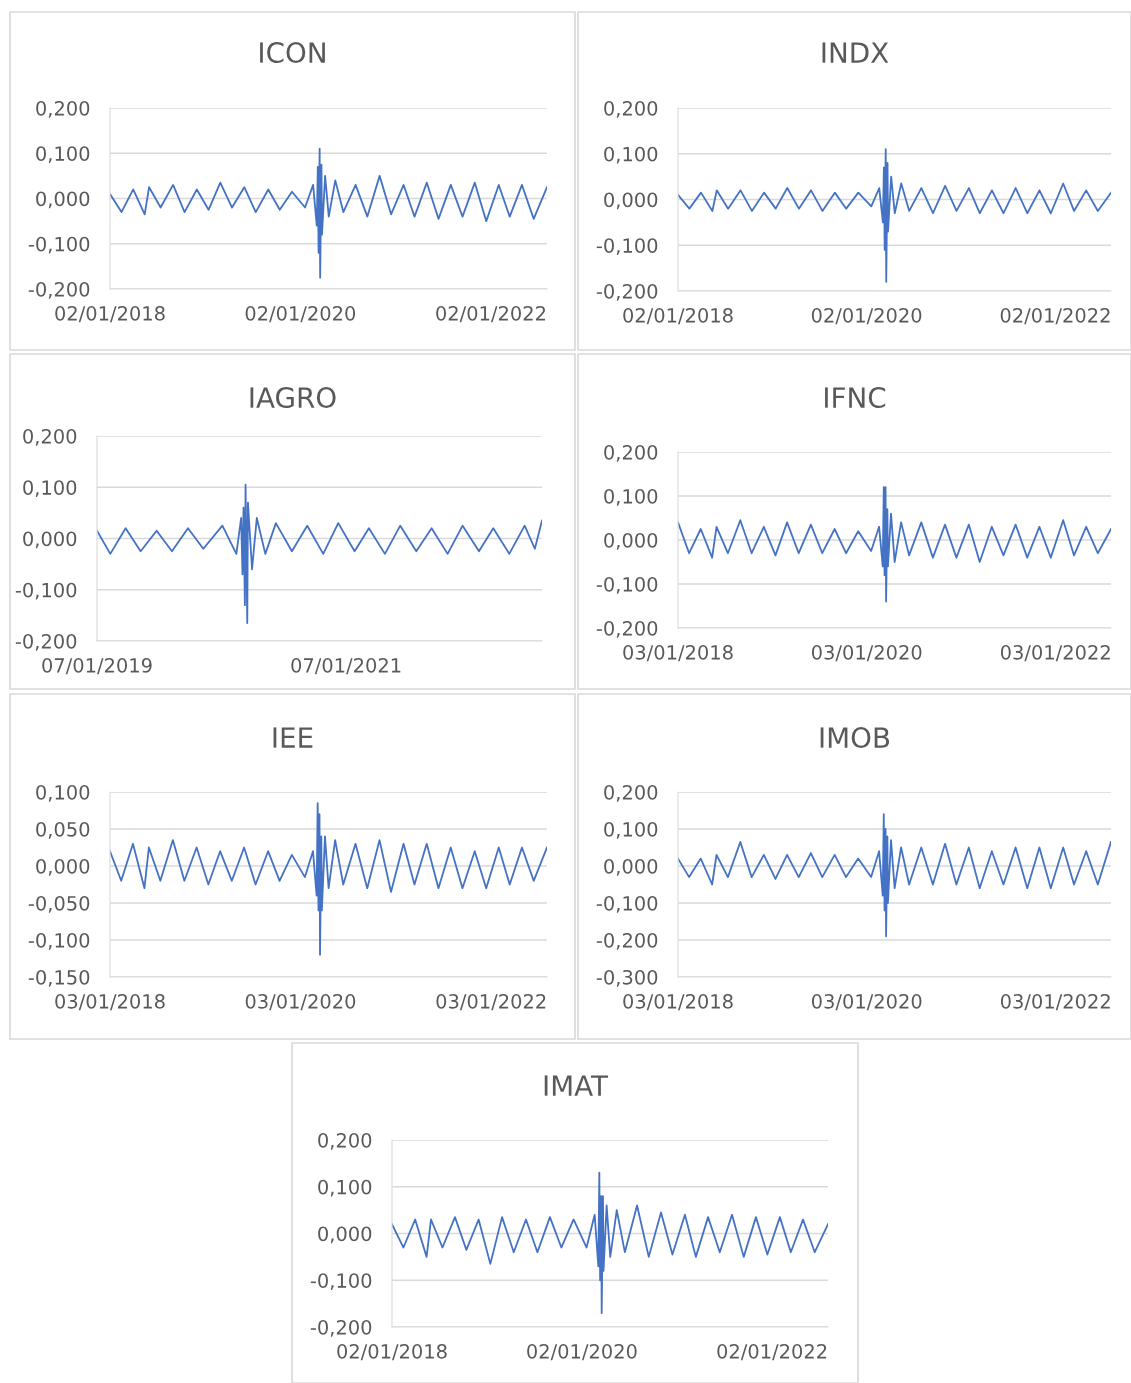 This screenshot has width=1131, height=1383. I want to click on x-tick-label: 07/01/2019, so click(97, 666).